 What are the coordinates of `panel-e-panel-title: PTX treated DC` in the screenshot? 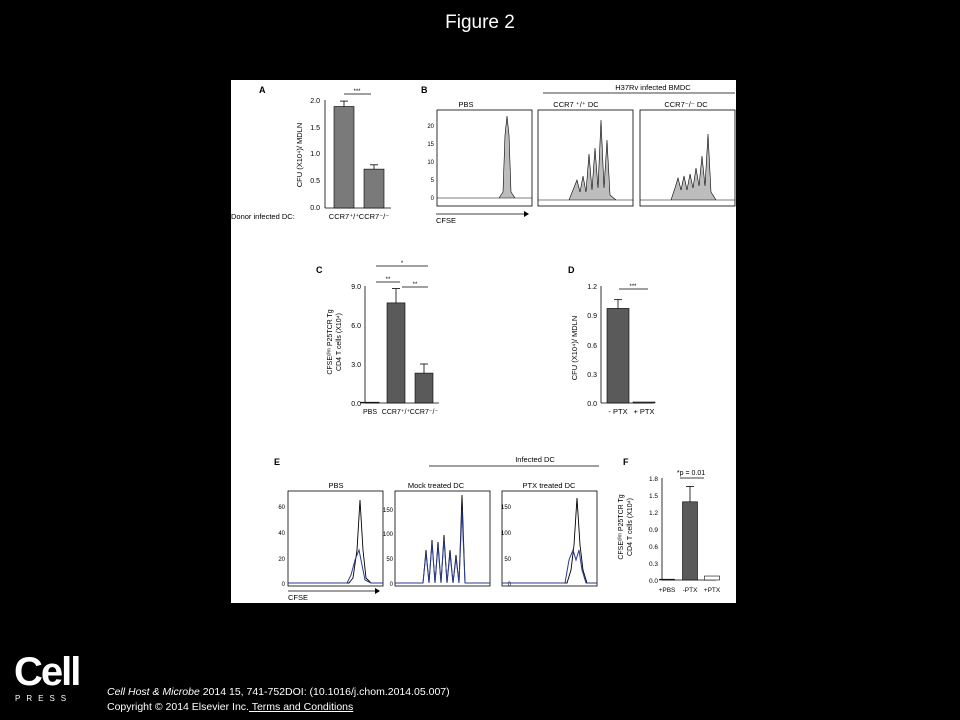 It's located at (550, 485).